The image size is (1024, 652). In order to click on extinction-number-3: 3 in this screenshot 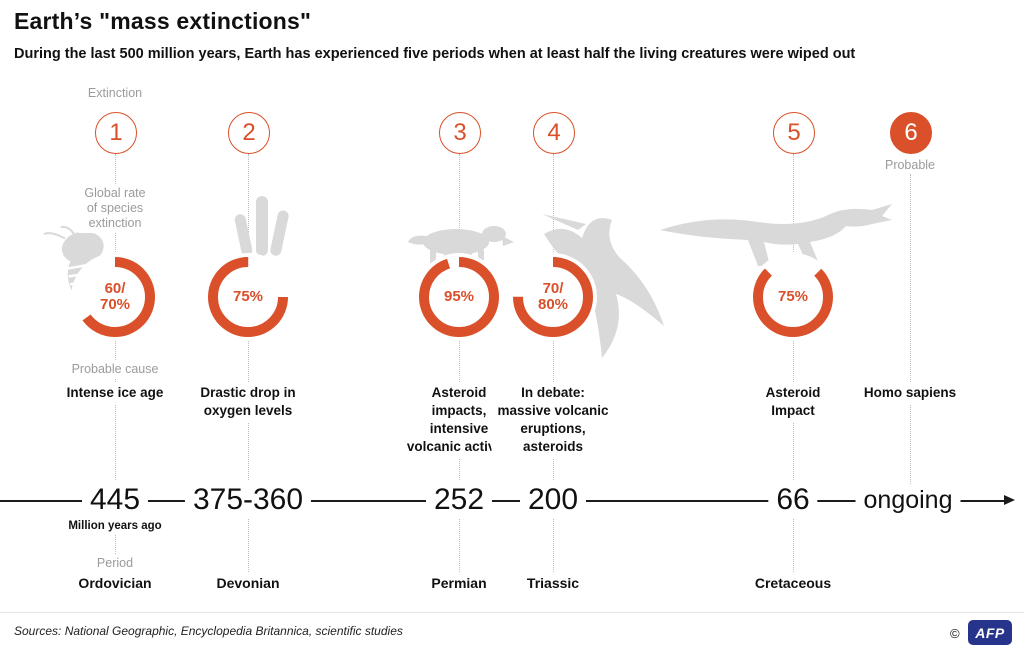, I will do `click(460, 133)`.